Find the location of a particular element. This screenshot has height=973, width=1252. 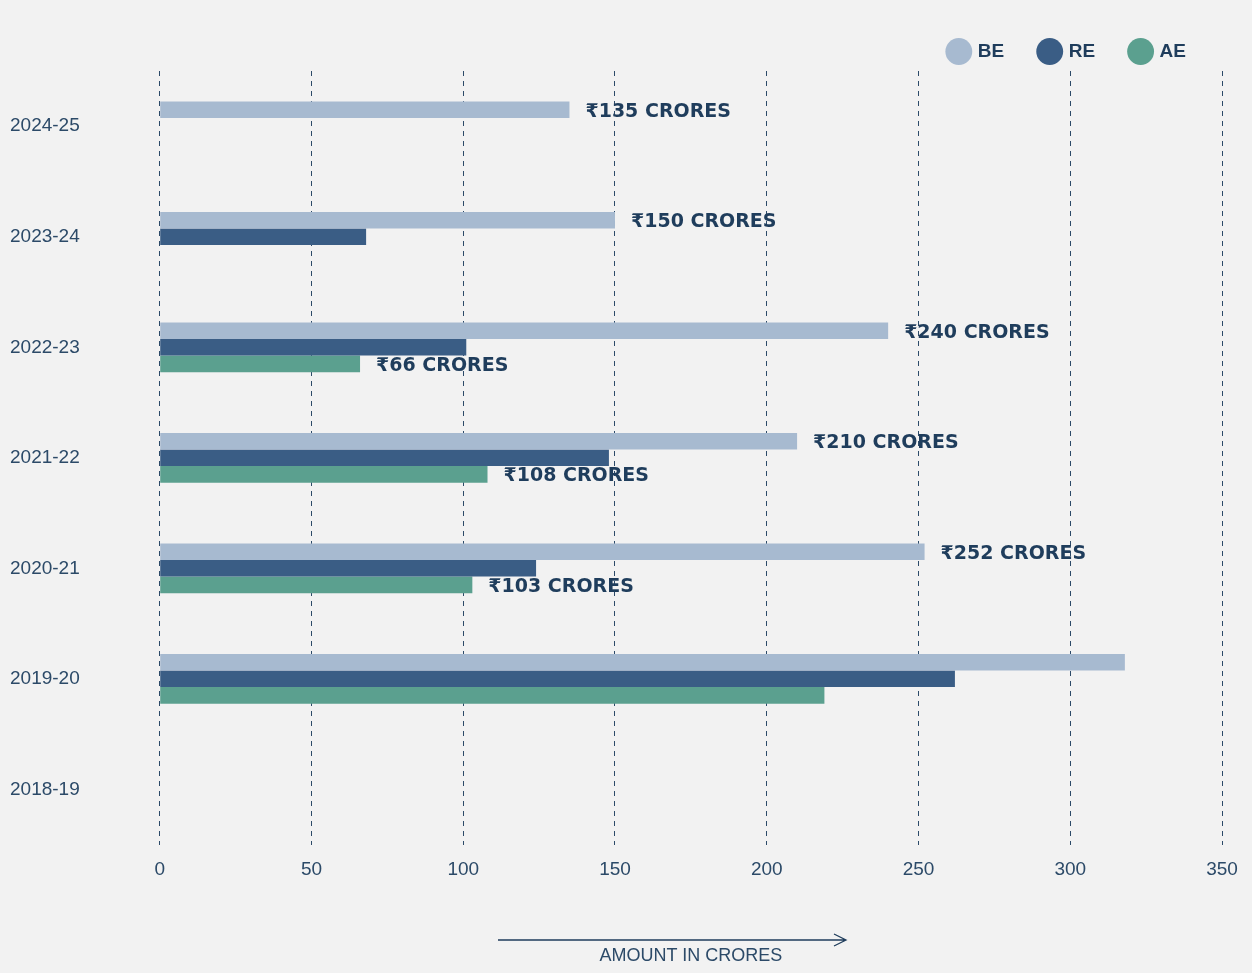

data-label: ₹150 CRORES is located at coordinates (703, 220).